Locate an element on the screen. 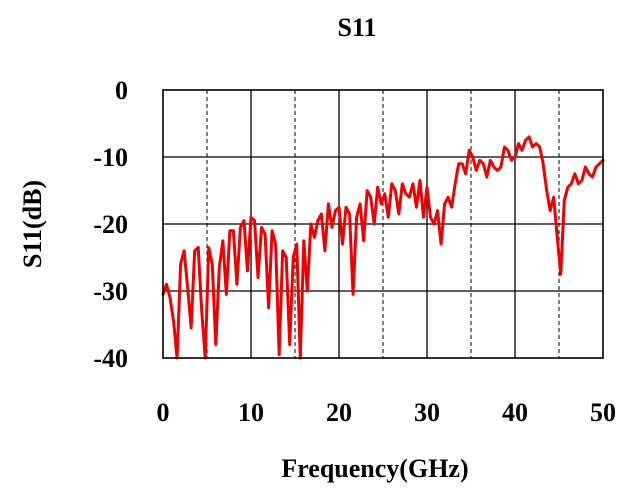 The width and height of the screenshot is (625, 488). y-tick-label: -40 is located at coordinates (110, 358).